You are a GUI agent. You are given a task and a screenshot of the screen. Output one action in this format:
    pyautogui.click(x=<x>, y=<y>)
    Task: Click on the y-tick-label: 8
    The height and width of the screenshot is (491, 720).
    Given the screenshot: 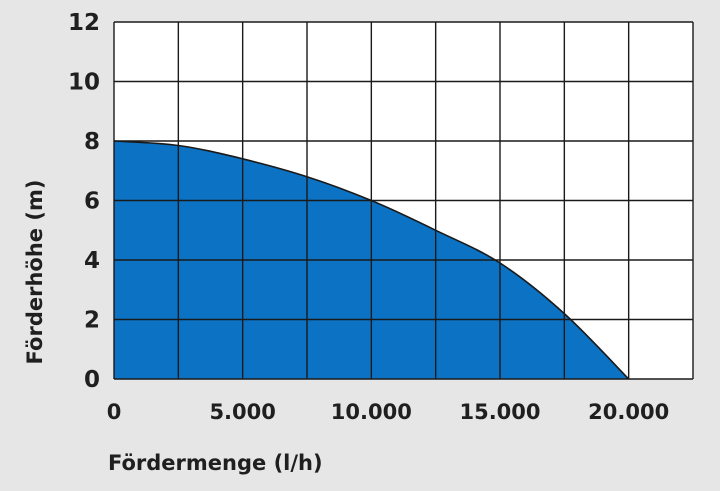 What is the action you would take?
    pyautogui.click(x=92, y=142)
    